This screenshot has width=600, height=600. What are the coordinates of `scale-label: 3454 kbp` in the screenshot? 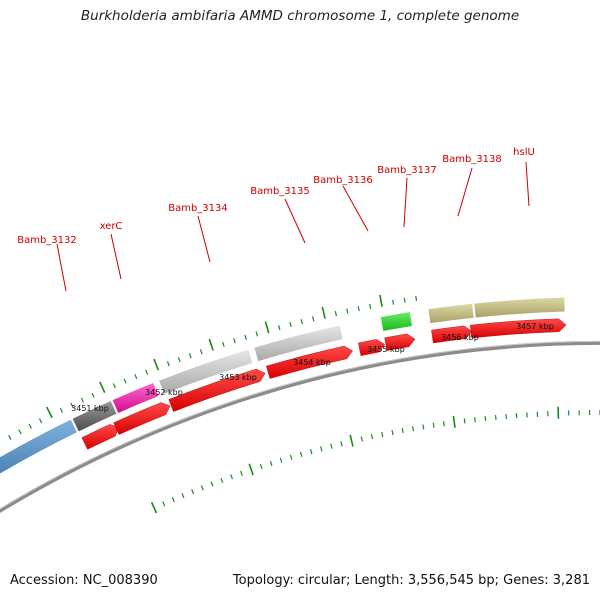 It's located at (312, 362).